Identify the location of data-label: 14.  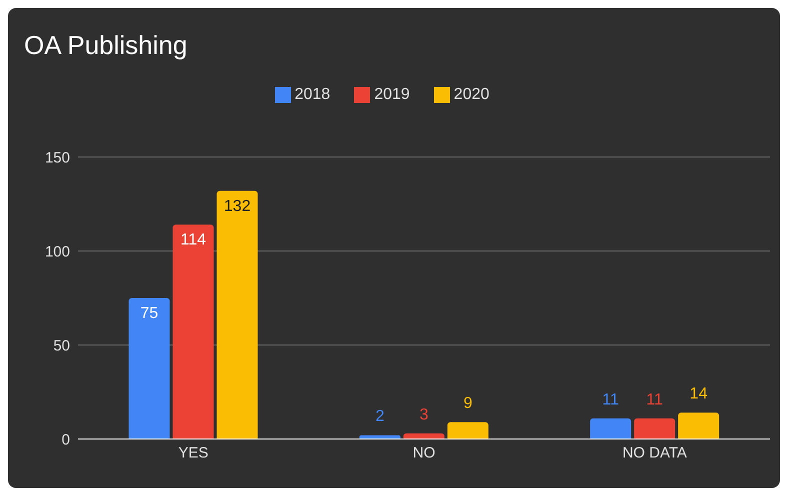
(699, 394).